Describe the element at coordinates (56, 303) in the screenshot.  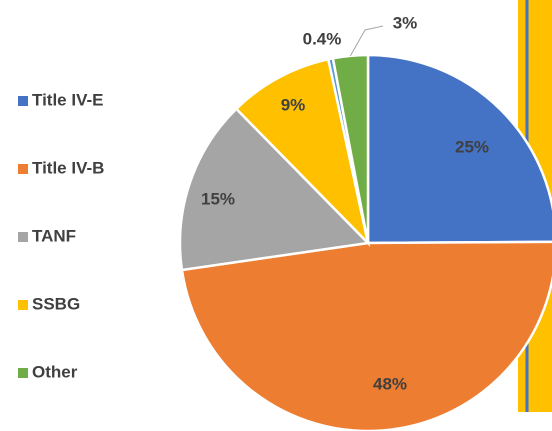
I see `legend-label: SSBG` at that location.